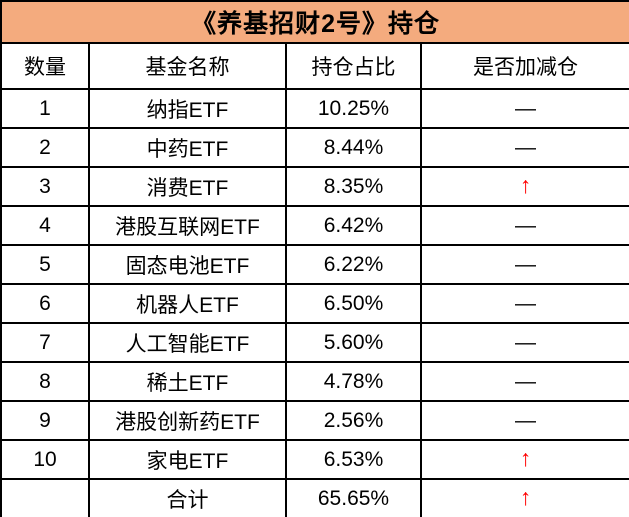 Image resolution: width=629 pixels, height=517 pixels. I want to click on fund-name: 港股互联网ETF, so click(187, 225).